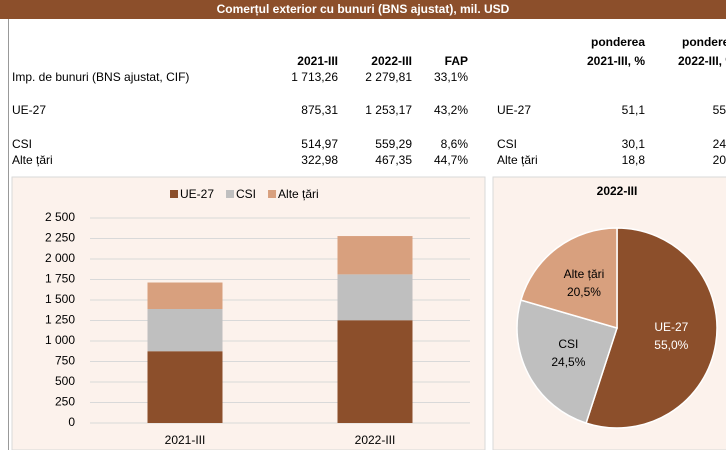 The image size is (726, 450). What do you see at coordinates (451, 160) in the screenshot?
I see `table-cell: 44,7%` at bounding box center [451, 160].